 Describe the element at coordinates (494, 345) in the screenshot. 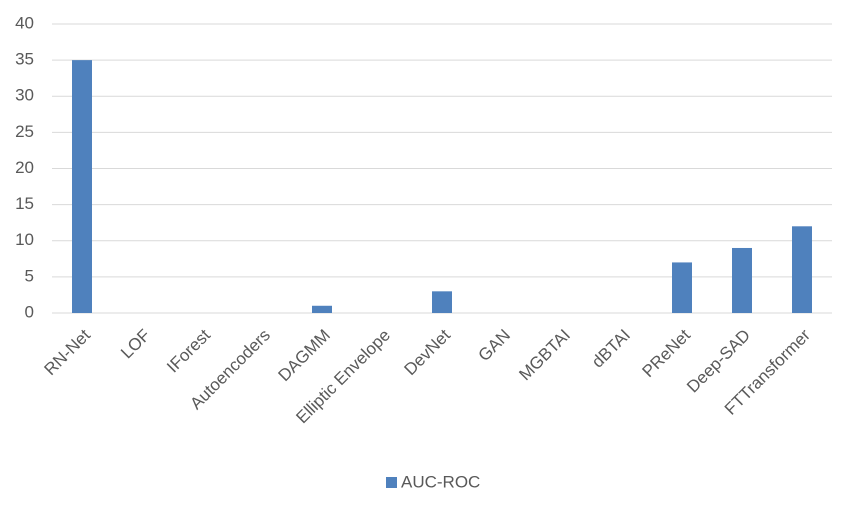

I see `x-tick-label: GAN` at that location.